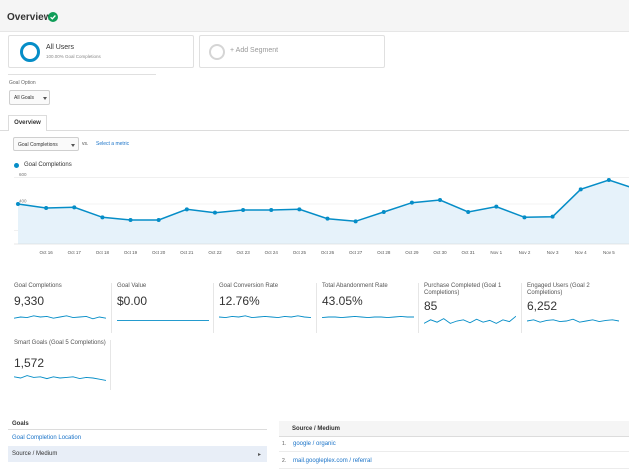 The height and width of the screenshot is (470, 629). Describe the element at coordinates (355, 286) in the screenshot. I see `metric-label: Total Abandonment Rate` at that location.